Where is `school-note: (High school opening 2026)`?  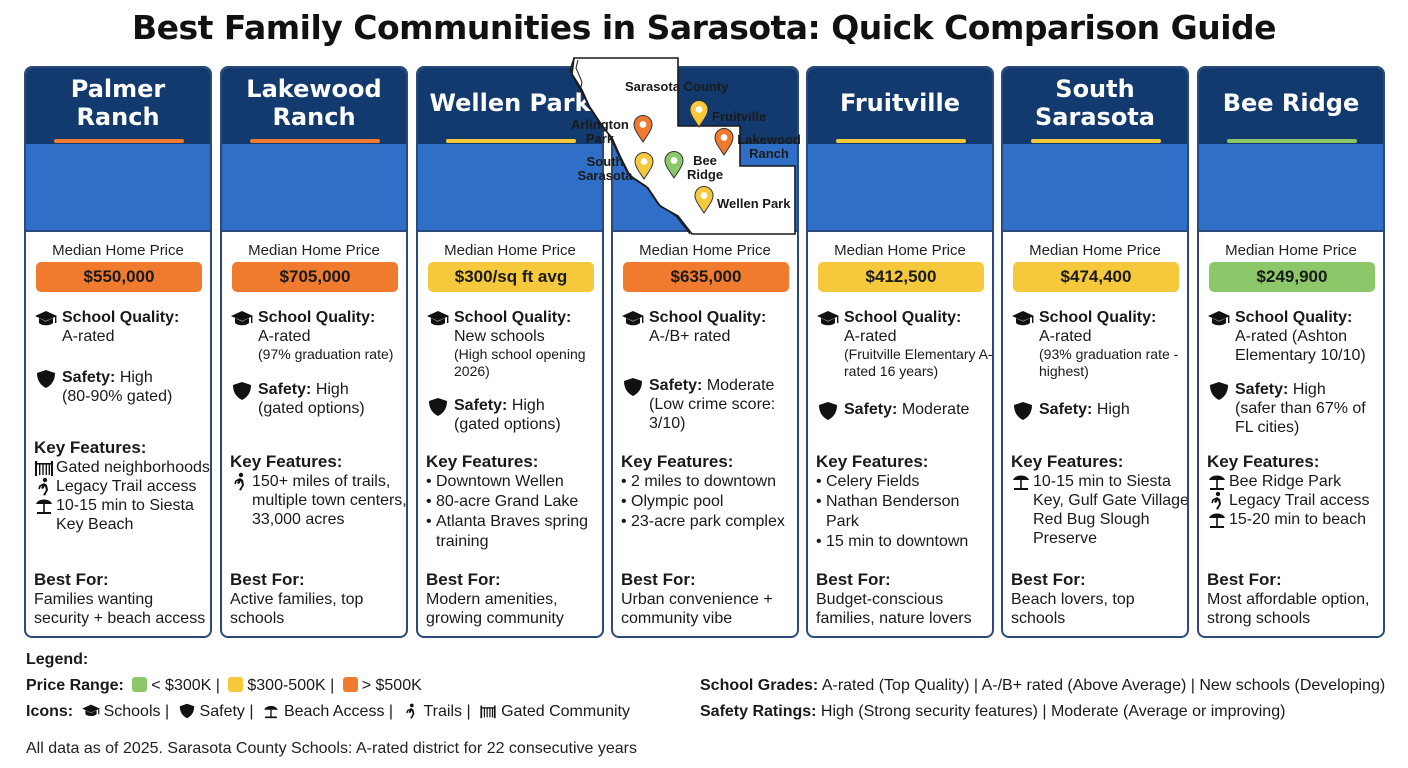 school-note: (High school opening 2026) is located at coordinates (520, 362).